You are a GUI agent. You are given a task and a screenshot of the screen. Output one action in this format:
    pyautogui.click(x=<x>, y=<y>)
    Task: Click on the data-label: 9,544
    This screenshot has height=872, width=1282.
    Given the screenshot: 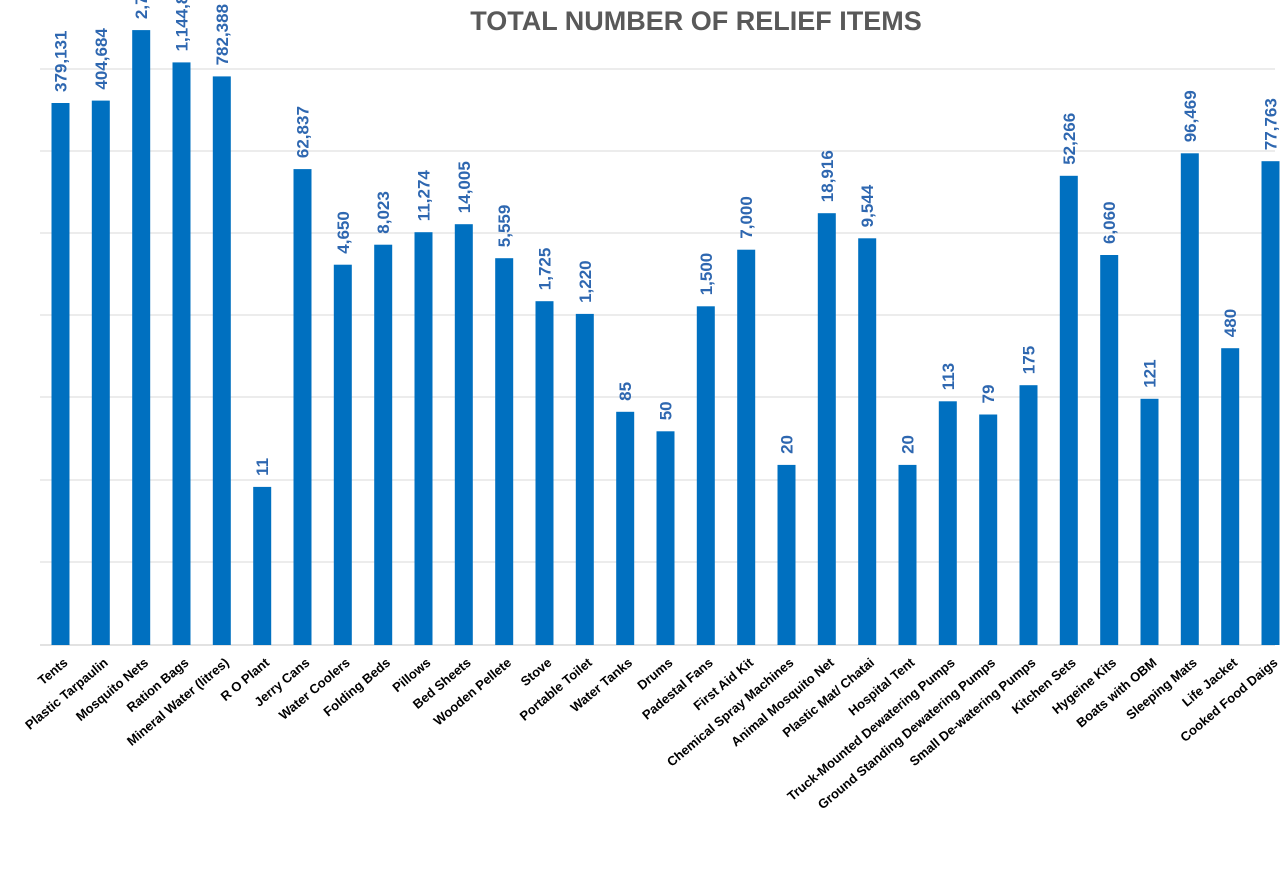 What is the action you would take?
    pyautogui.click(x=867, y=205)
    